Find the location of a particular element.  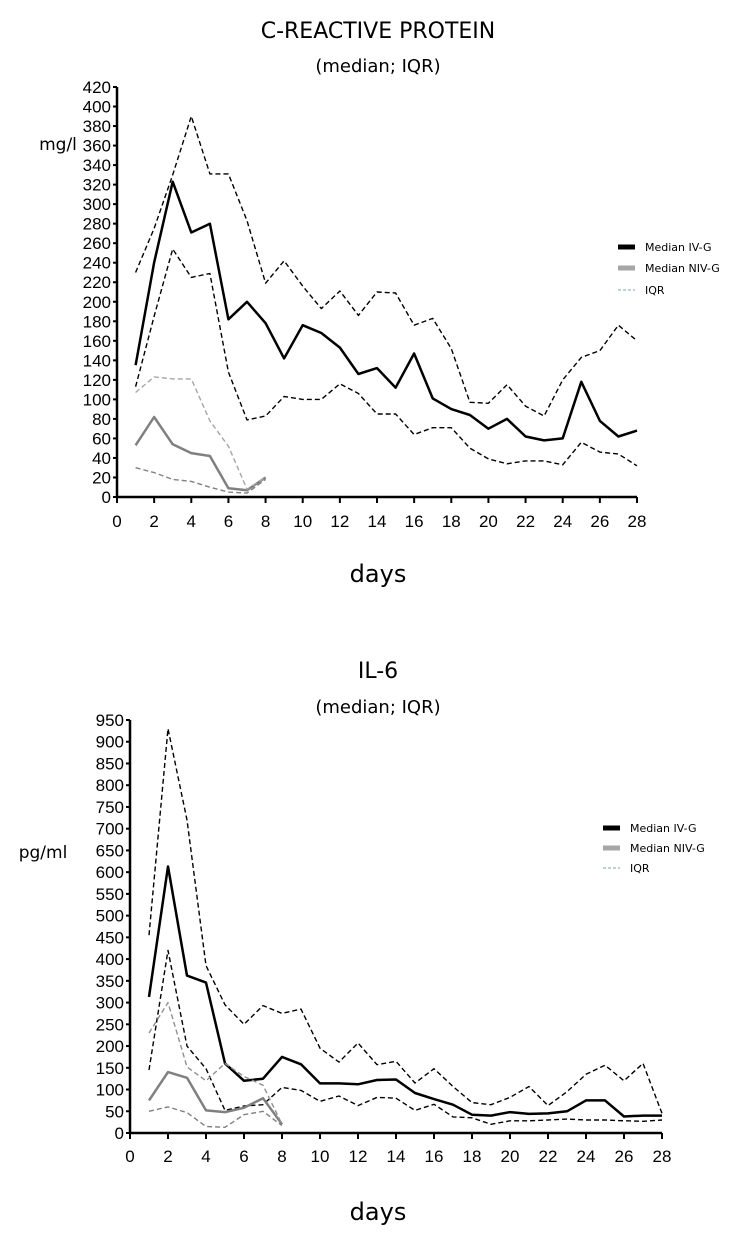

y-tick-label: 150 is located at coordinates (110, 1068).